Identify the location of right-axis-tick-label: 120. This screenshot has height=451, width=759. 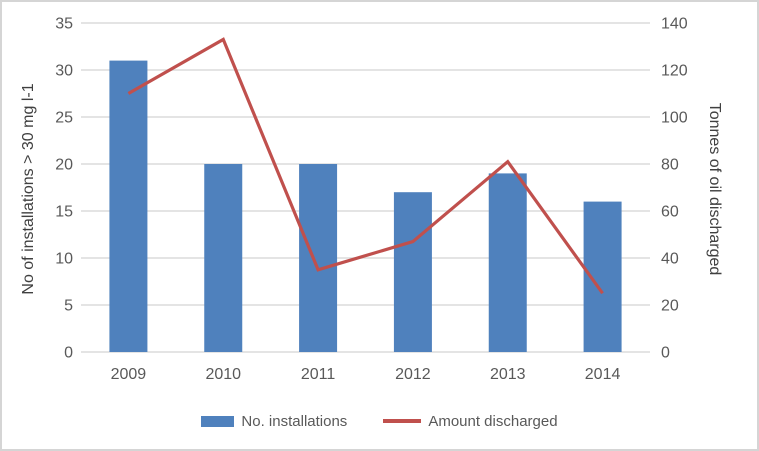
(674, 71).